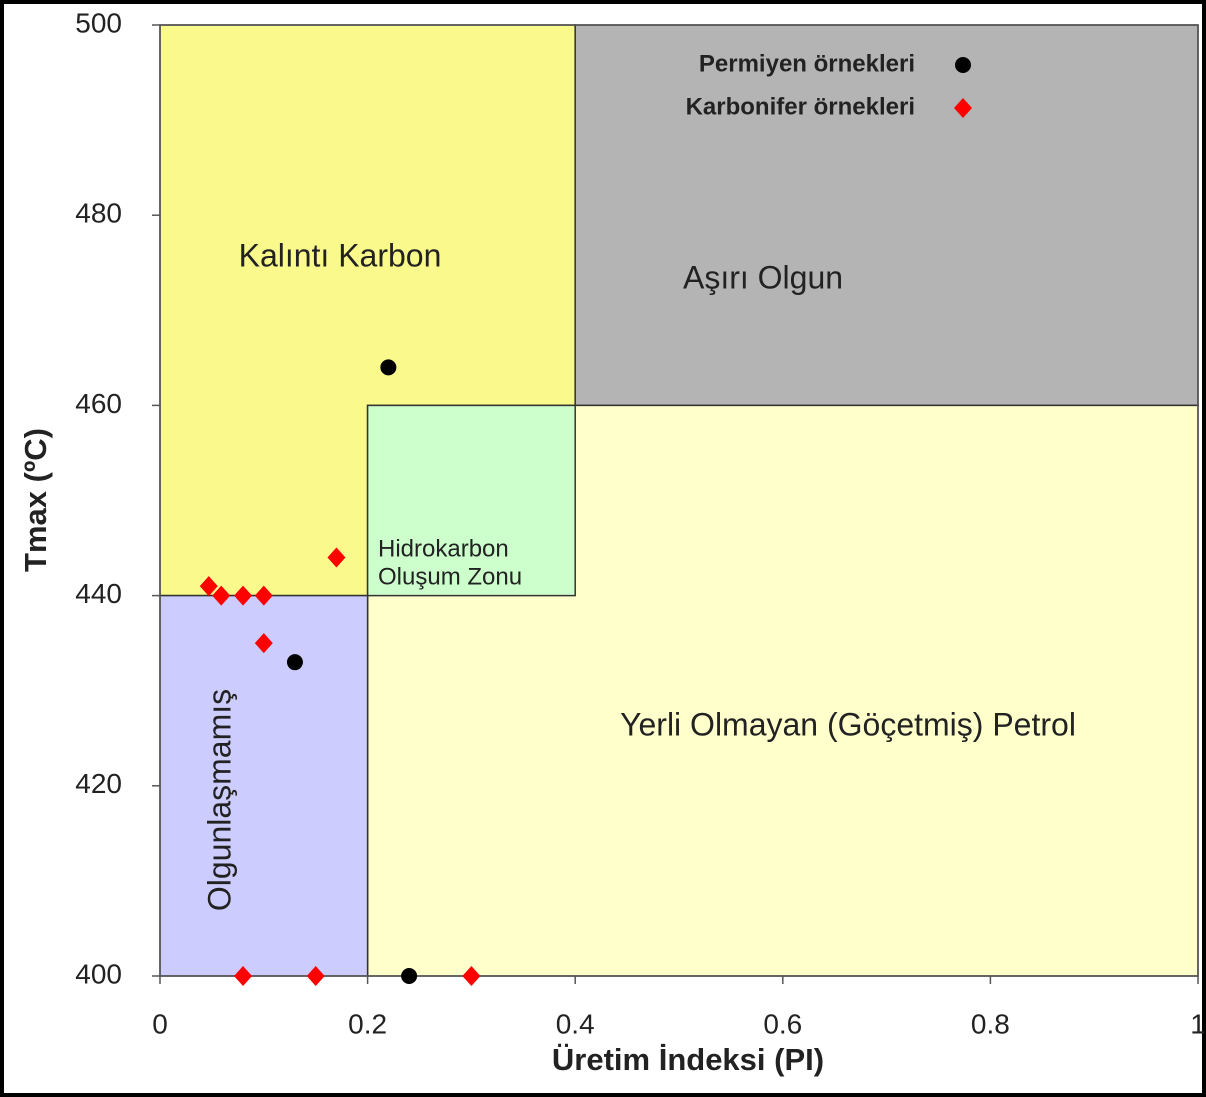 Image resolution: width=1206 pixels, height=1097 pixels. Describe the element at coordinates (990, 1023) in the screenshot. I see `x-tick-label: 0.8` at that location.